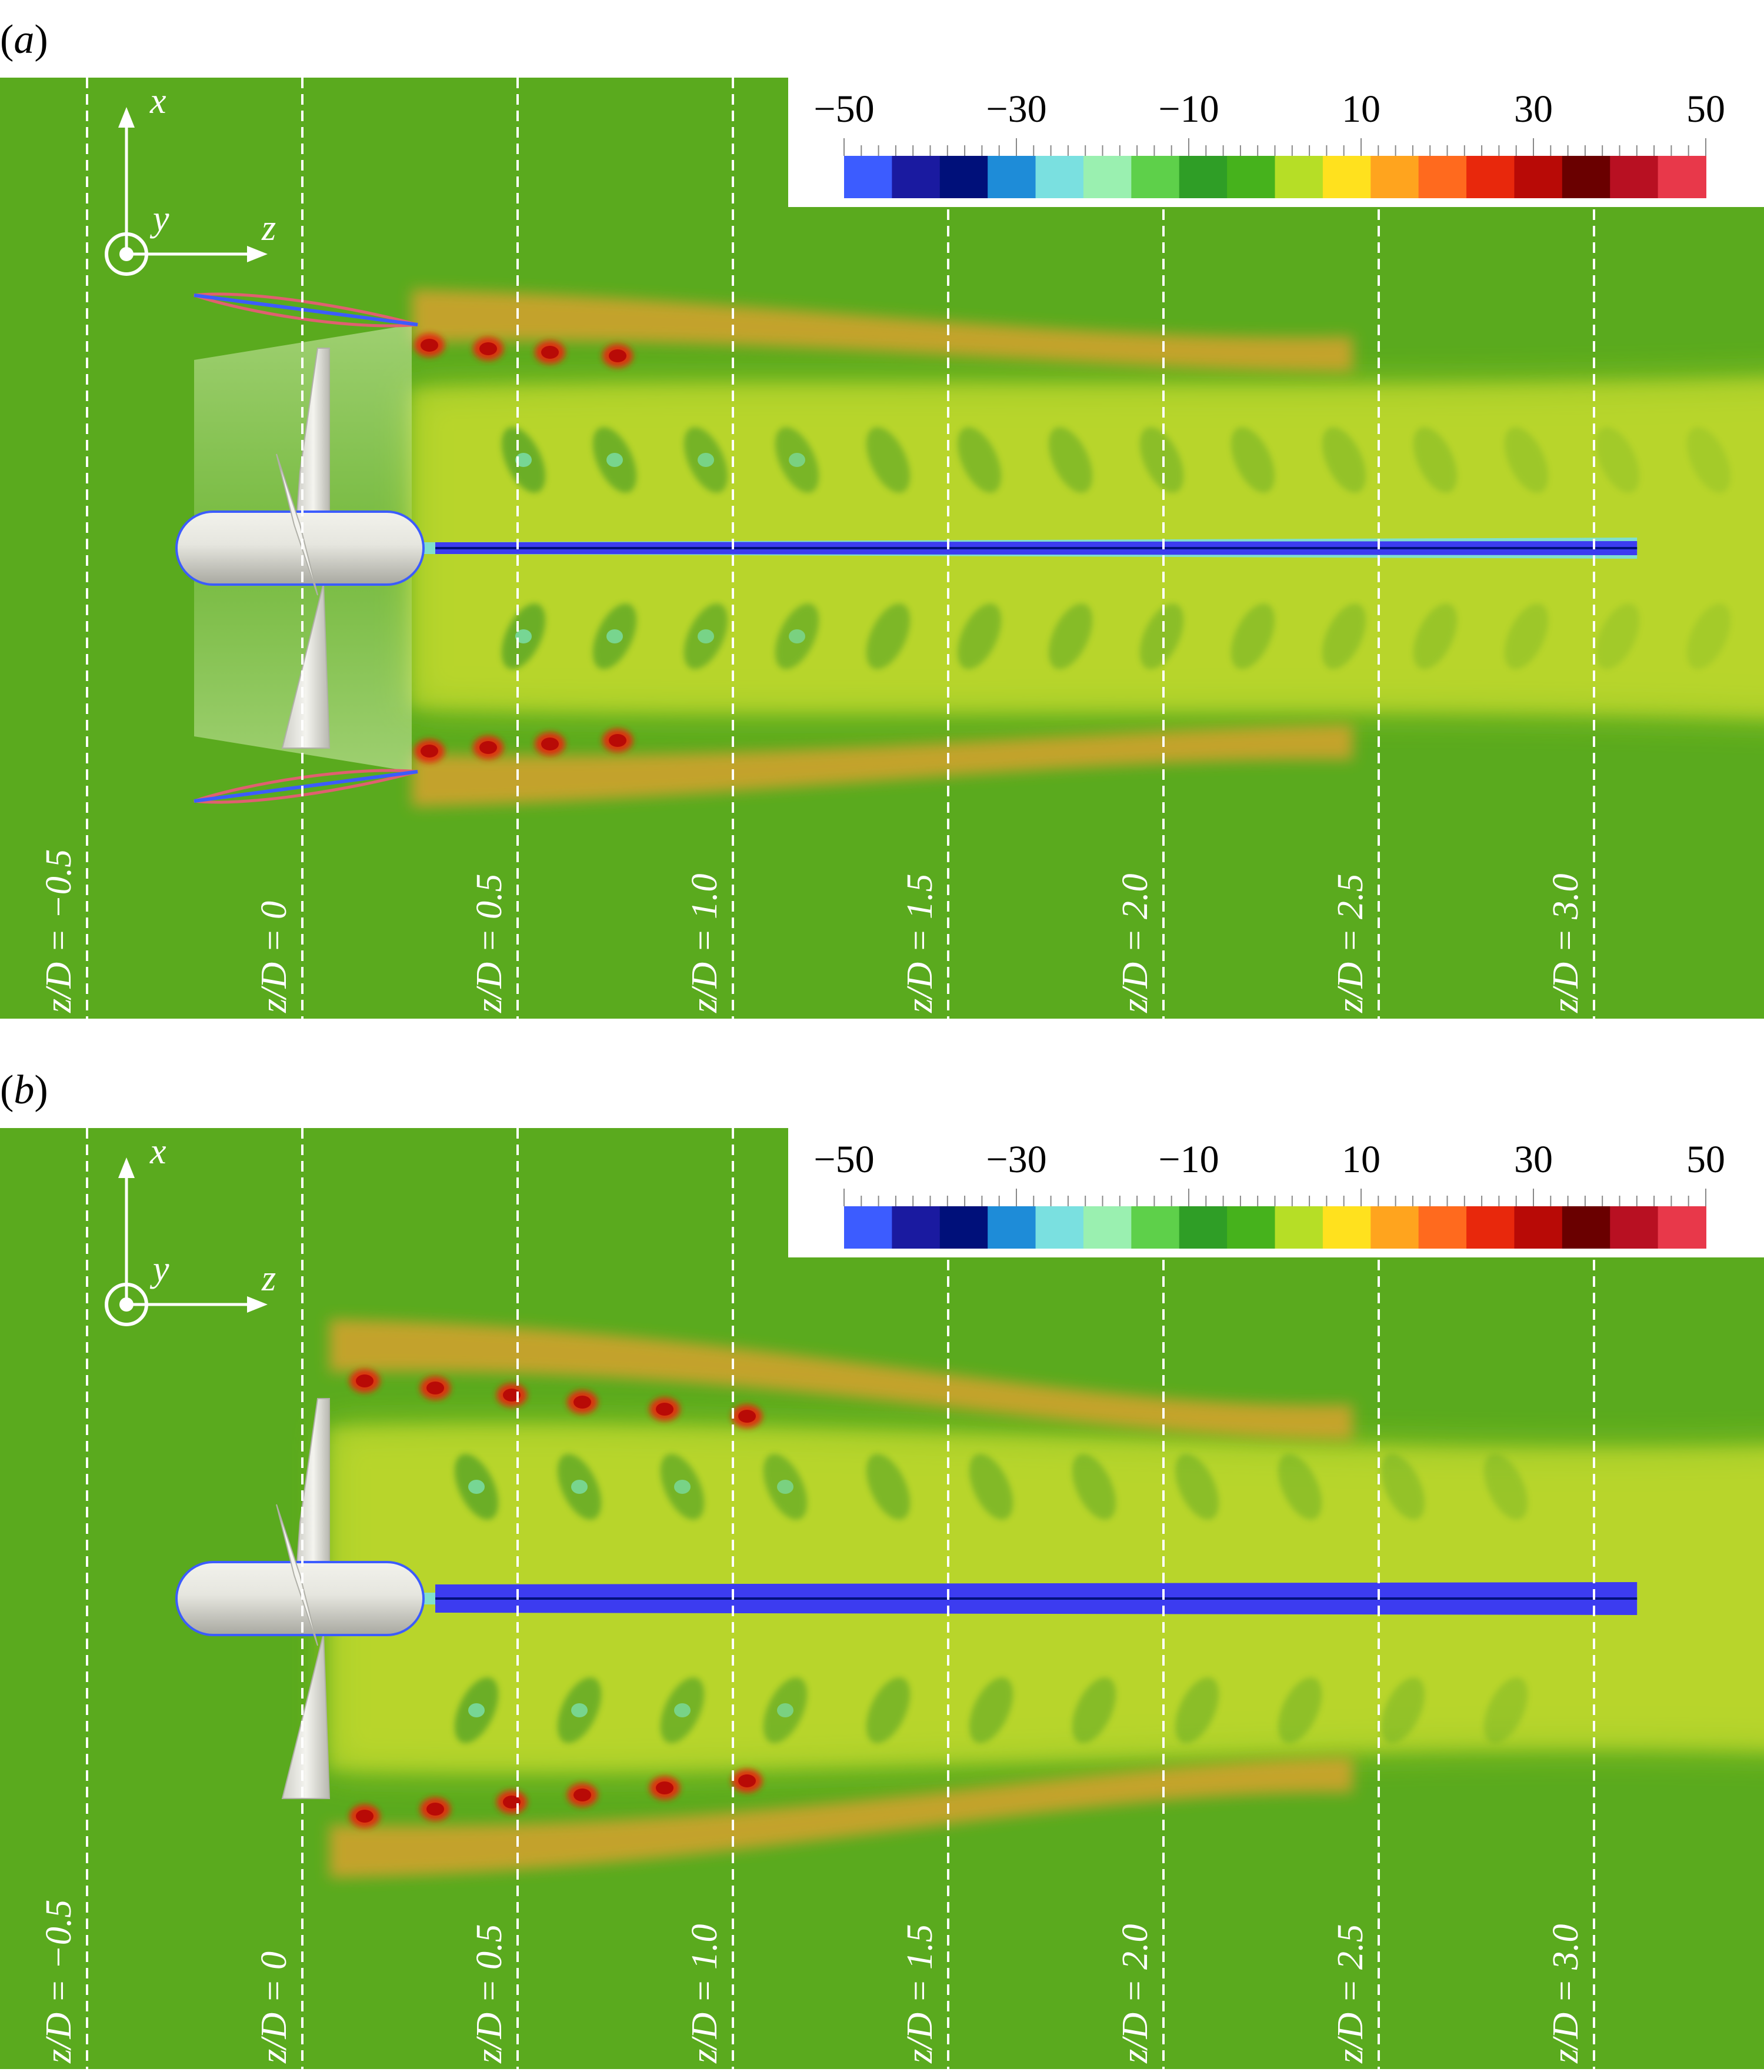 The width and height of the screenshot is (1764, 2072). Describe the element at coordinates (1188, 109) in the screenshot. I see `colorbar-label: −10` at that location.